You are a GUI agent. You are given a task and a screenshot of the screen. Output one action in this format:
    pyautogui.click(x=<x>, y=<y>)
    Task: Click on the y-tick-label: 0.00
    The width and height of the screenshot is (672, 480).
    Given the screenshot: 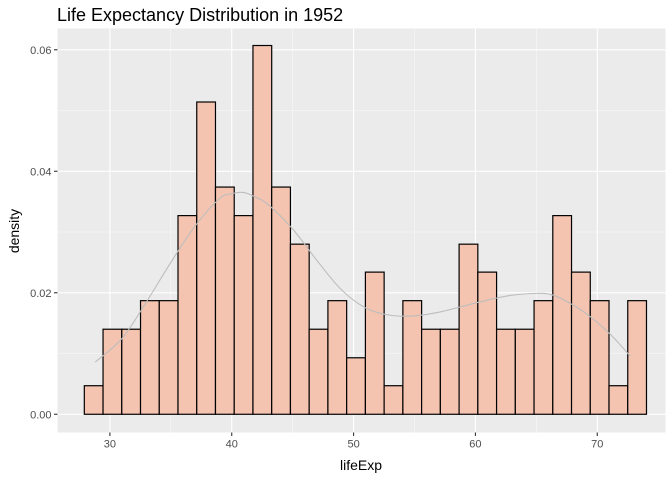 What is the action you would take?
    pyautogui.click(x=40, y=415)
    